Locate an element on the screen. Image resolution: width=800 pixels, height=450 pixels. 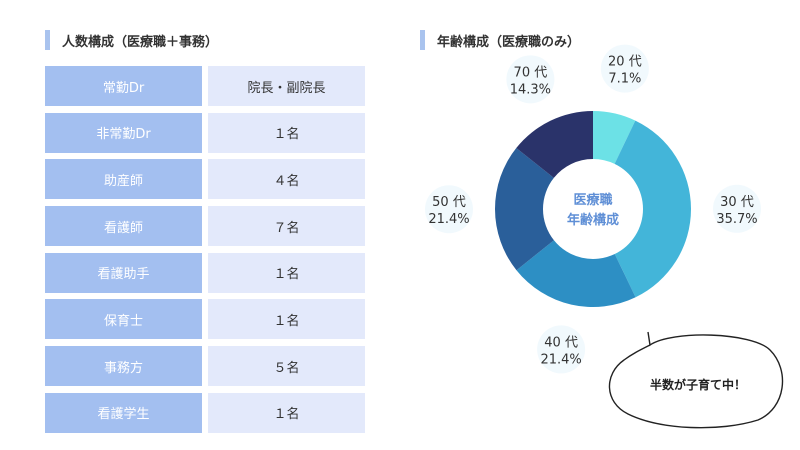
role-count: ４名 is located at coordinates (286, 179).